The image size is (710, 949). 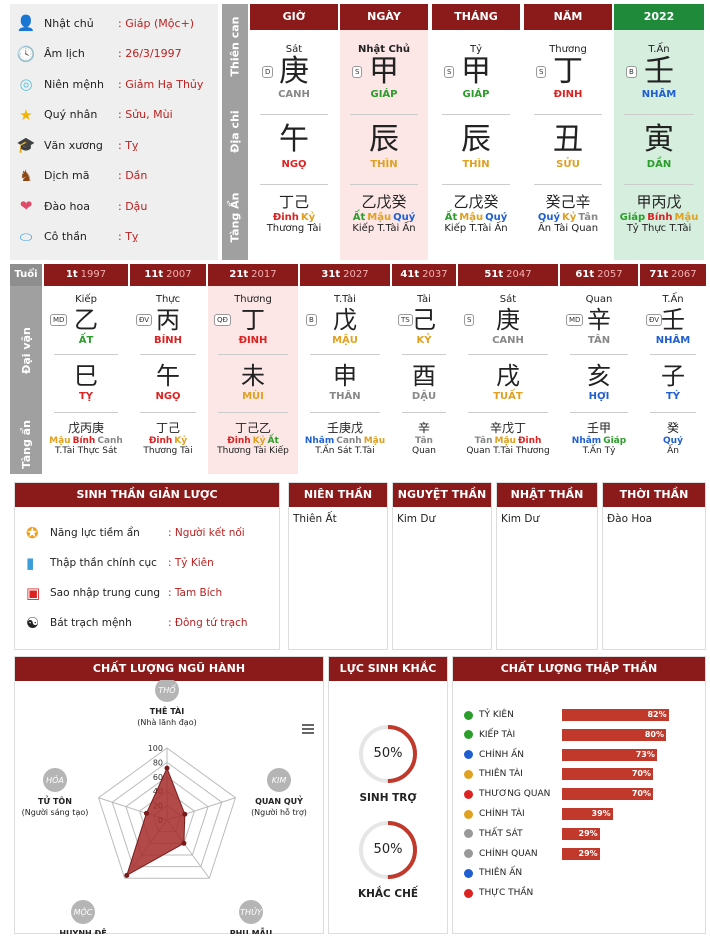 I want to click on stem-name: GIÁP, so click(x=476, y=94).